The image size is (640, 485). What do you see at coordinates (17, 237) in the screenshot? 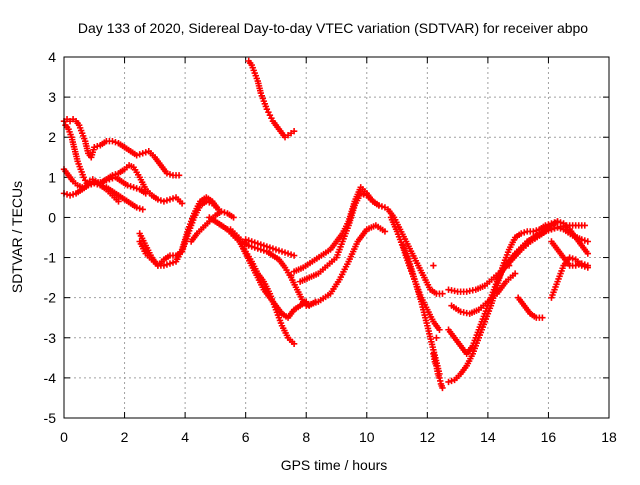
I see `y-axis-label: SDTVAR / TECUs` at bounding box center [17, 237].